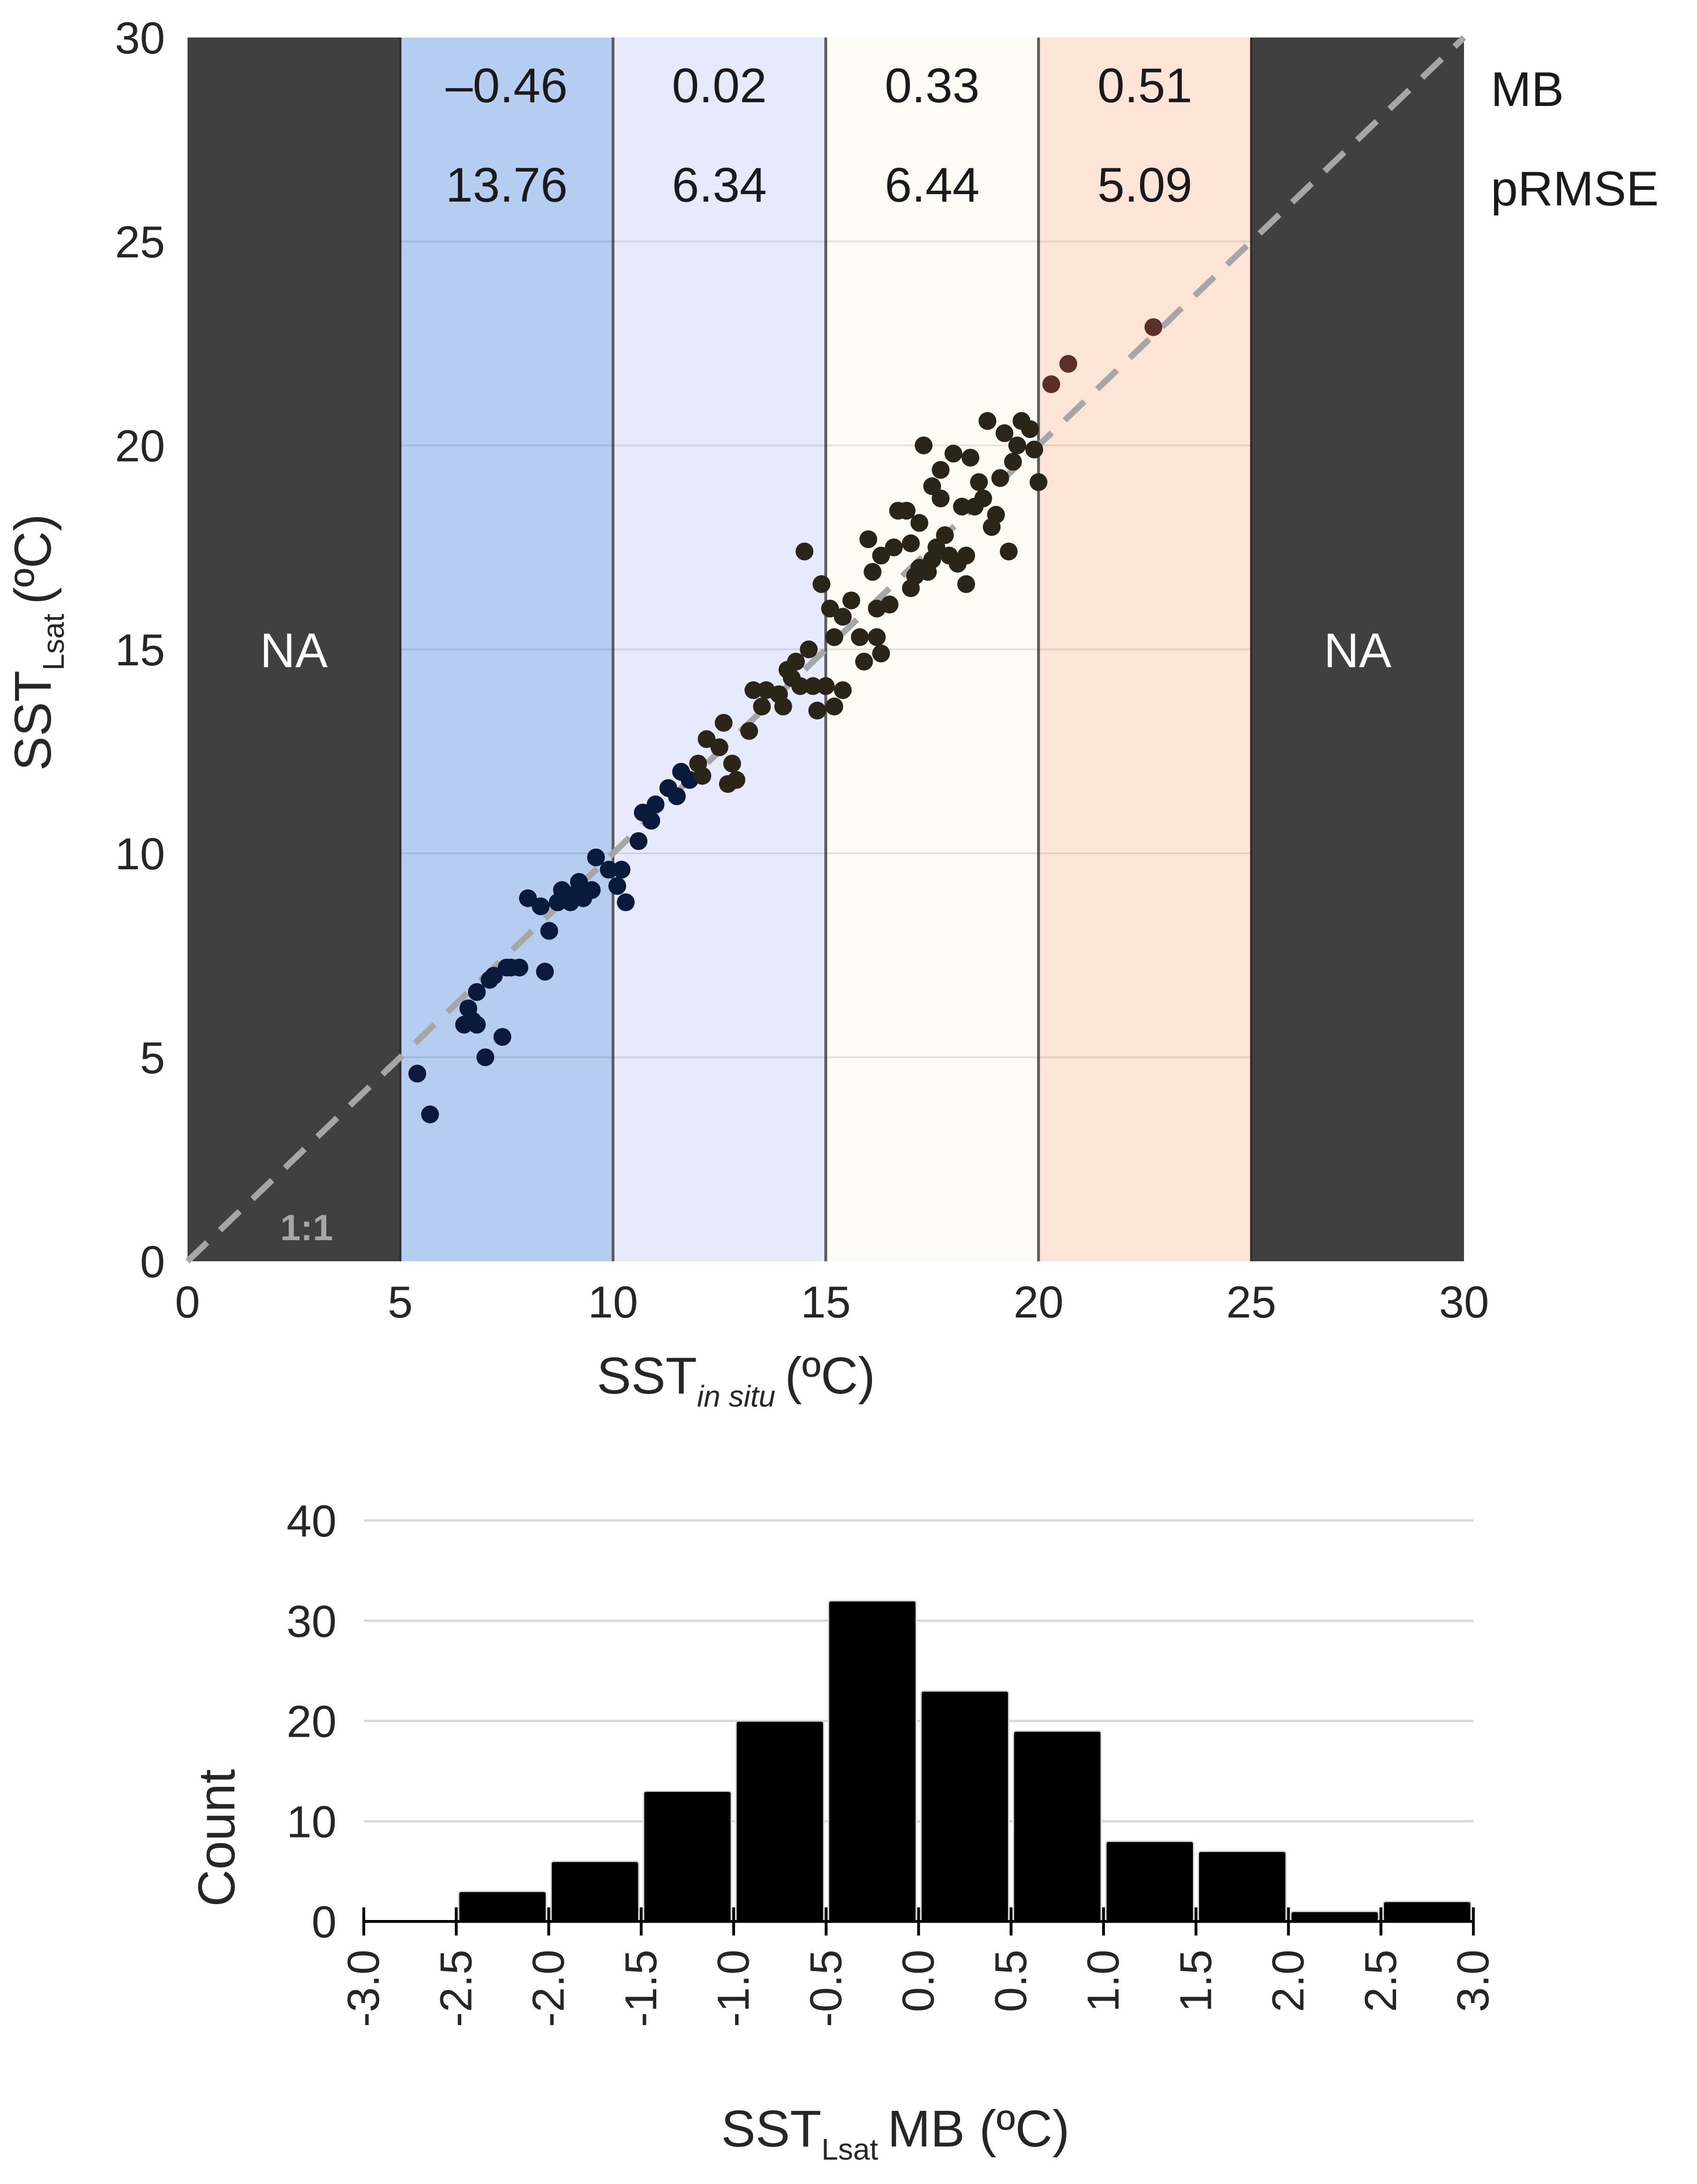 This screenshot has height=2184, width=1697. I want to click on hist-y-tick-label: 10, so click(311, 1822).